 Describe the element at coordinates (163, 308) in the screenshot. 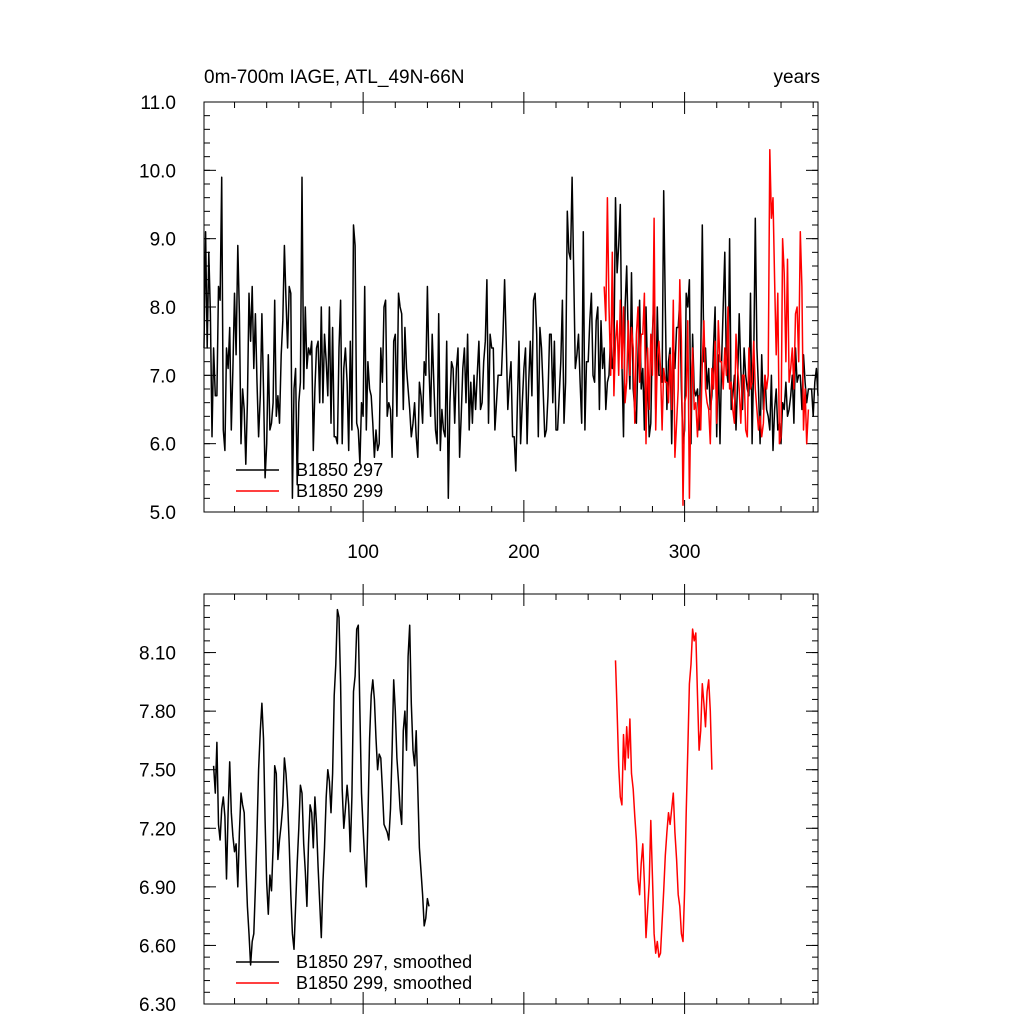

I see `top-ytick-label: 8.0` at that location.